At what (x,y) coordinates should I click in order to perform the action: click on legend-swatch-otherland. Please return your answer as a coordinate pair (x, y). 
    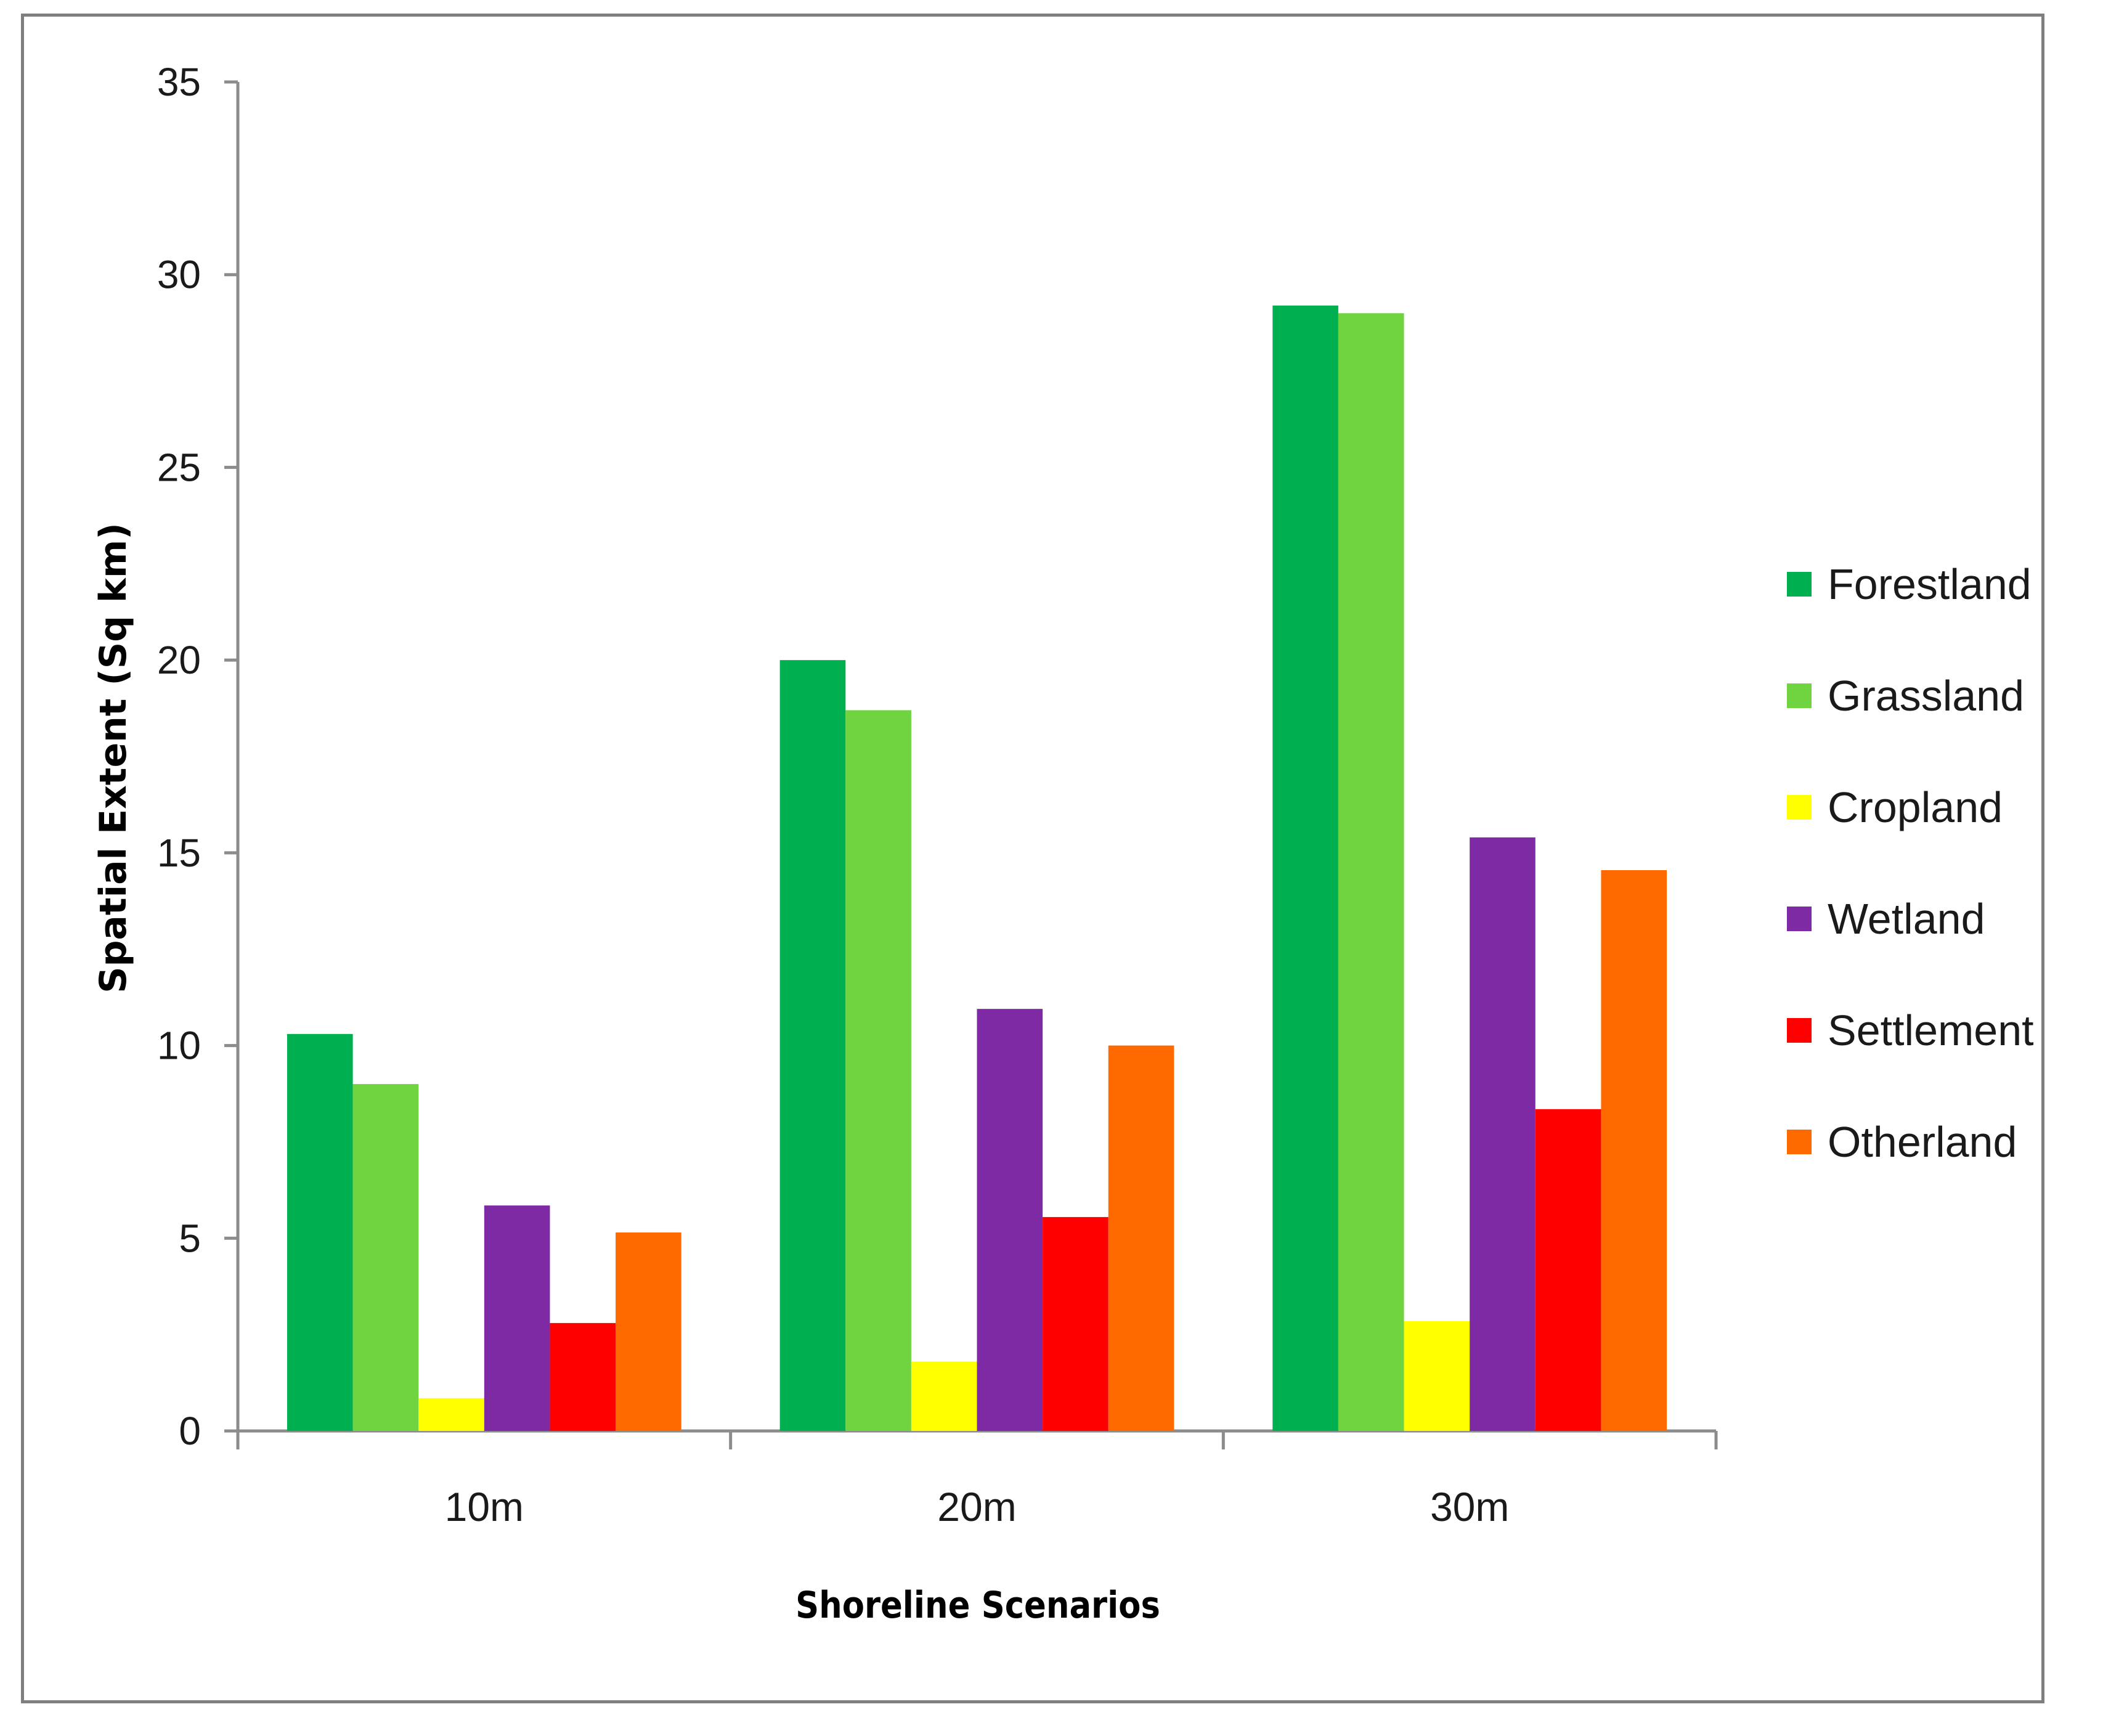
    Looking at the image, I should click on (1799, 1142).